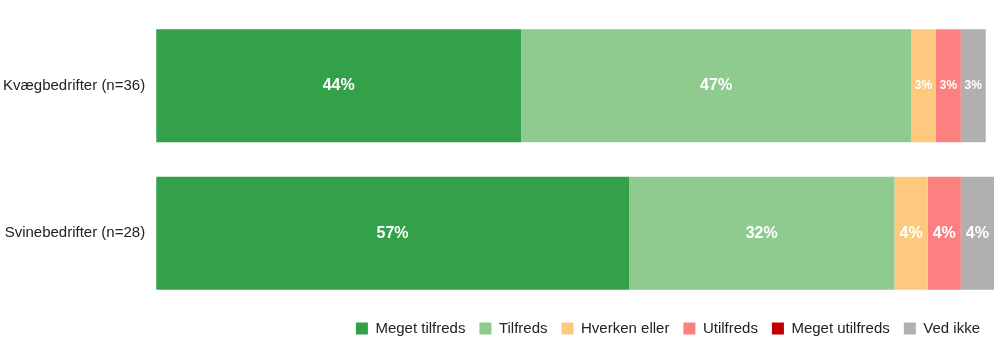 The height and width of the screenshot is (346, 1004). I want to click on data-label: 32%, so click(761, 232).